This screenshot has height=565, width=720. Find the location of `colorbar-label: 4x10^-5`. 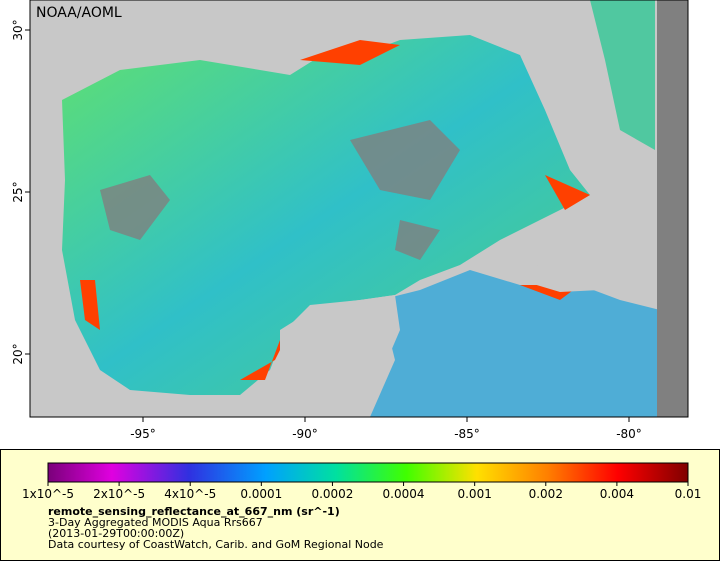

colorbar-label: 4x10^-5 is located at coordinates (190, 494).